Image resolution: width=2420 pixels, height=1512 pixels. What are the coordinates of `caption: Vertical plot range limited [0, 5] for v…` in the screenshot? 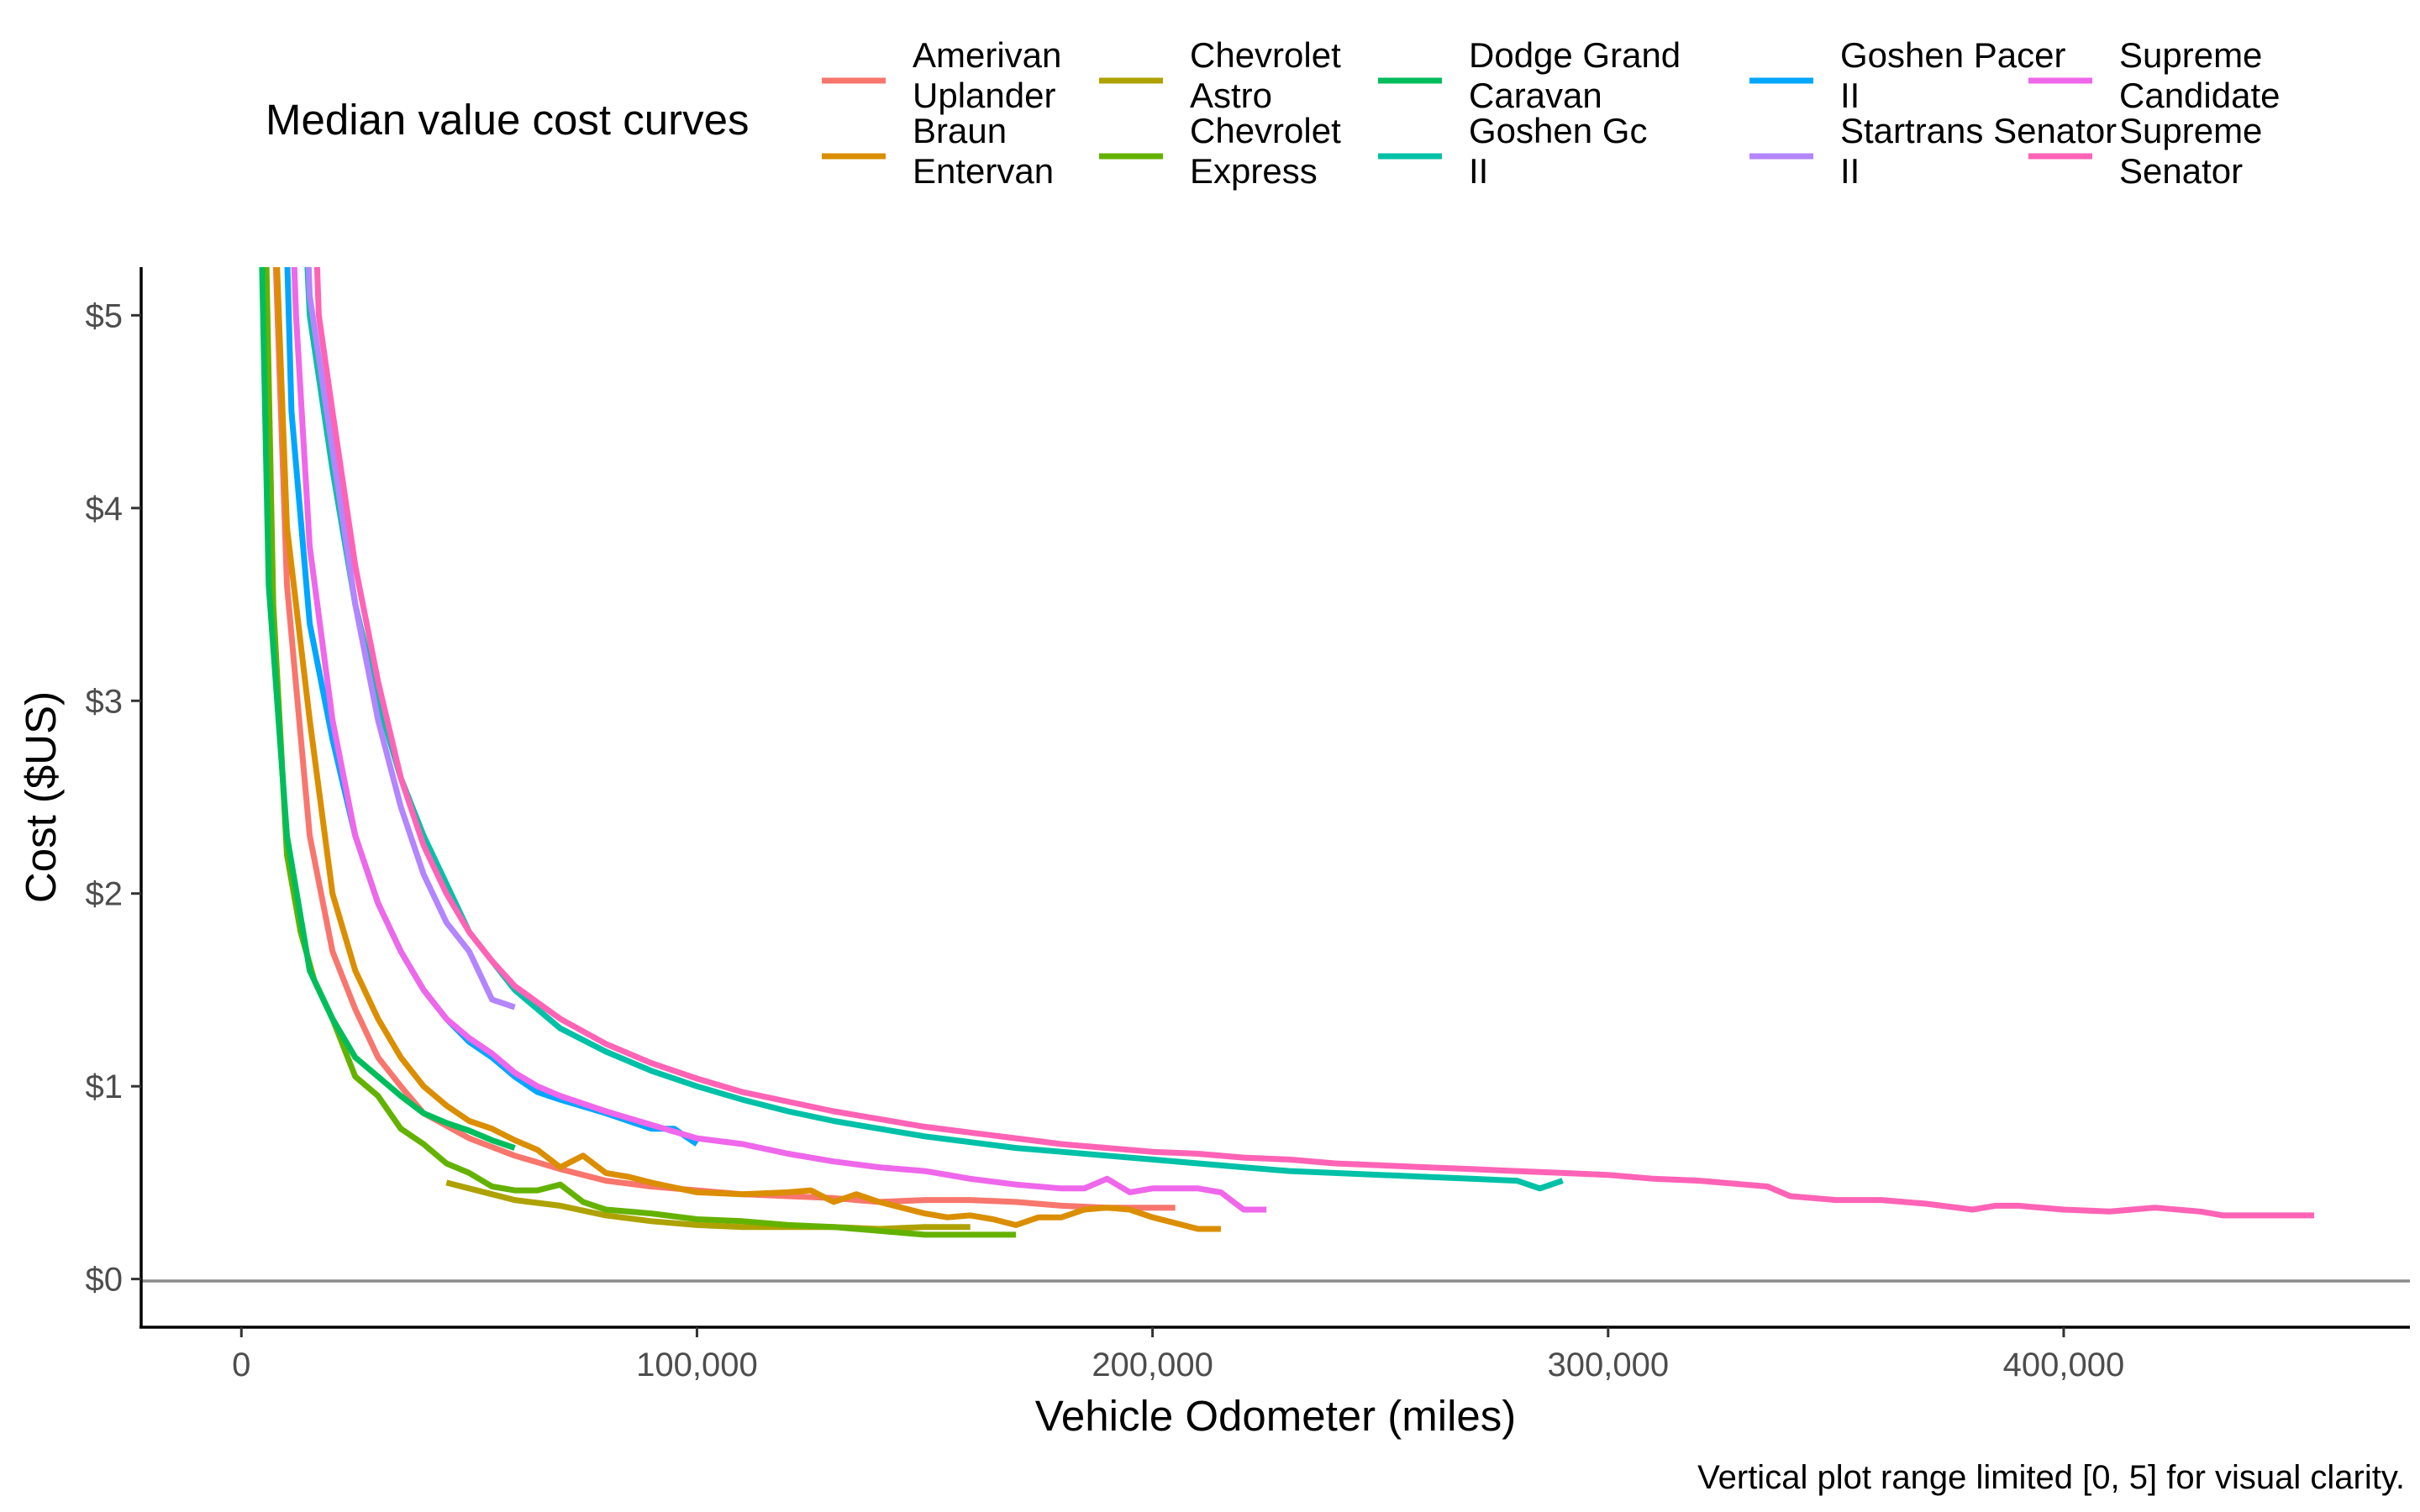 It's located at (2051, 1477).